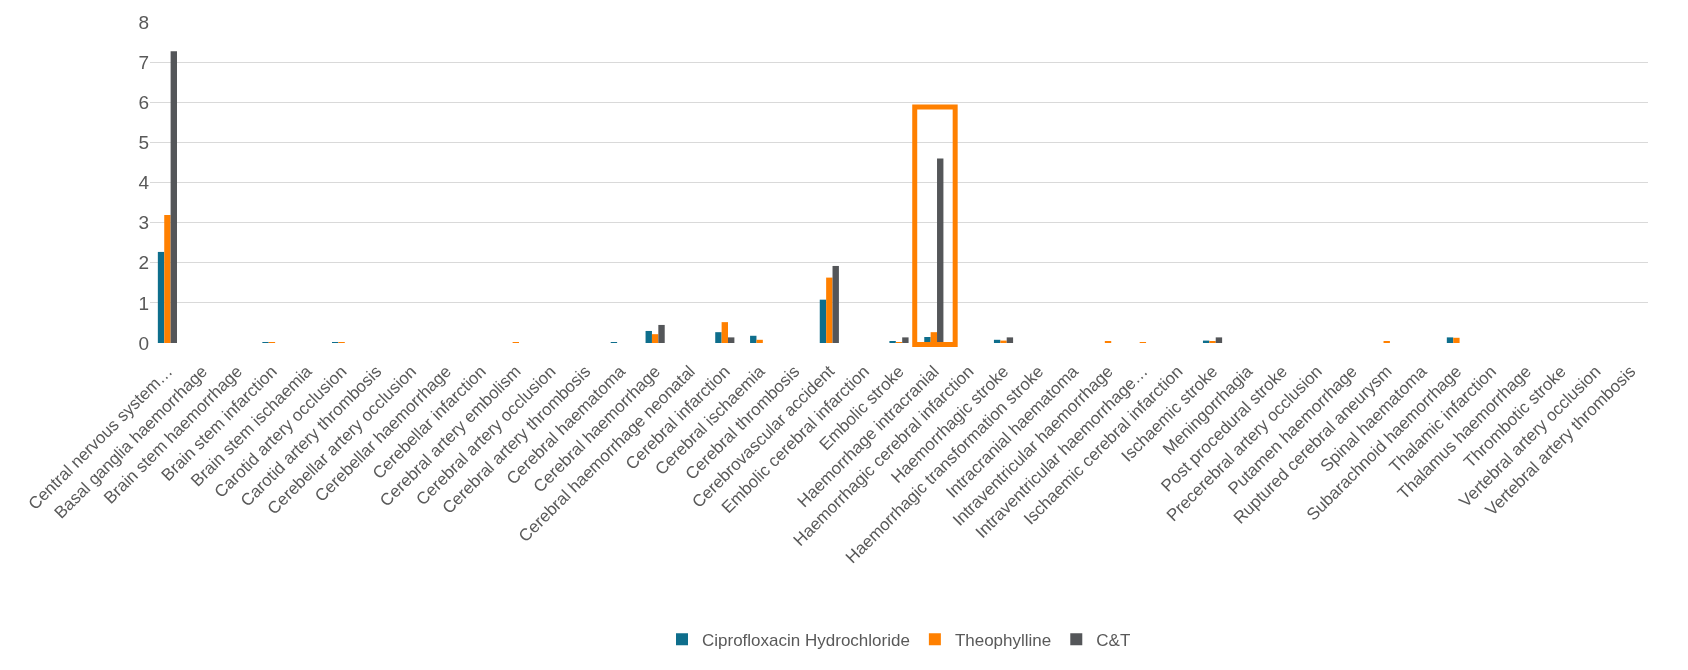  What do you see at coordinates (143, 343) in the screenshot?
I see `y-tick-label: 0` at bounding box center [143, 343].